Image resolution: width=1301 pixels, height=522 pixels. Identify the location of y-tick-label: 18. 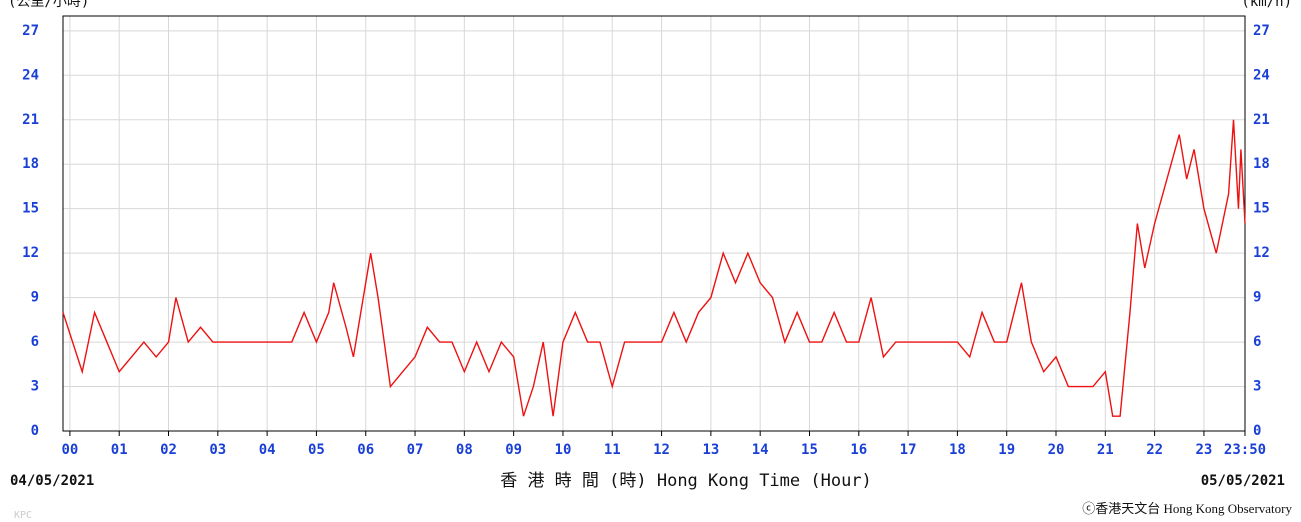
(30, 164).